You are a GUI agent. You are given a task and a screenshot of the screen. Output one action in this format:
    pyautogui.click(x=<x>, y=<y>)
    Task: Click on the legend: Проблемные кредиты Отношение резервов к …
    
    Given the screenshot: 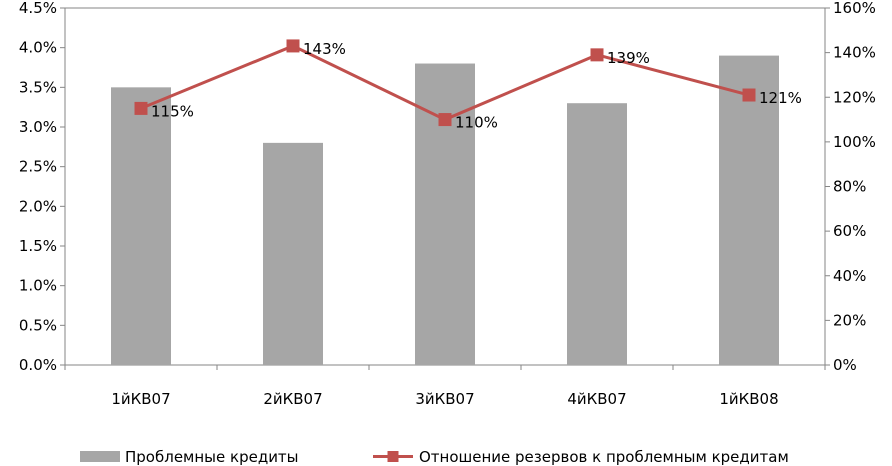 What is the action you would take?
    pyautogui.click(x=434, y=457)
    